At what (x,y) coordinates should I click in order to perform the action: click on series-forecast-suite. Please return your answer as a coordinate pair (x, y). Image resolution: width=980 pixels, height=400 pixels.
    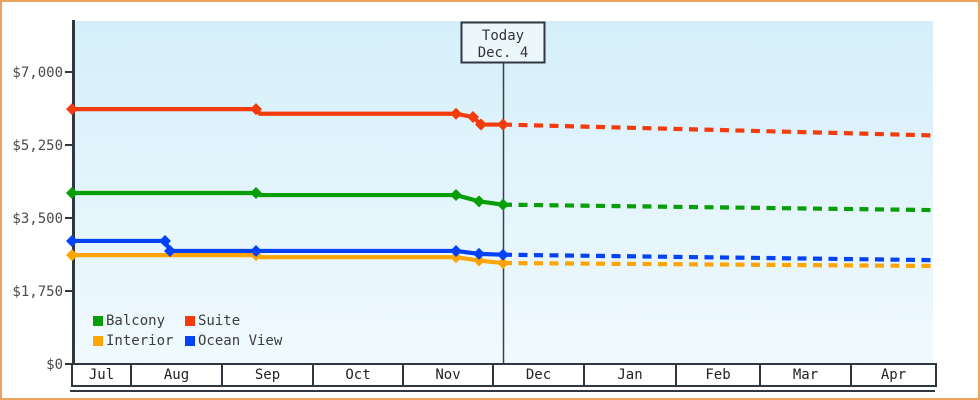
    Looking at the image, I should click on (718, 130).